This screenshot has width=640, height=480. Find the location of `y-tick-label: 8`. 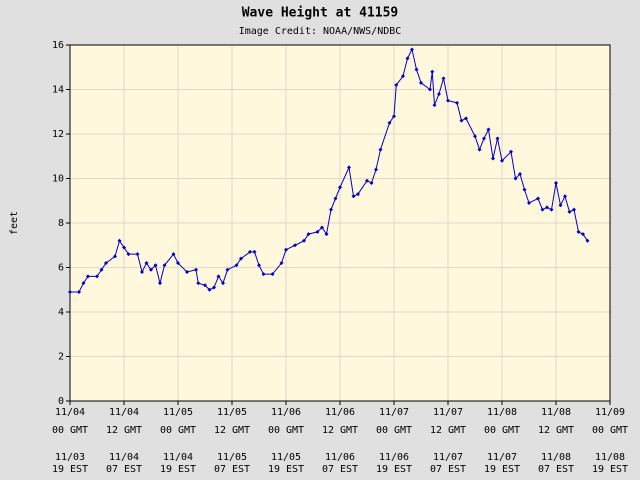

y-tick-label: 8 is located at coordinates (61, 223).